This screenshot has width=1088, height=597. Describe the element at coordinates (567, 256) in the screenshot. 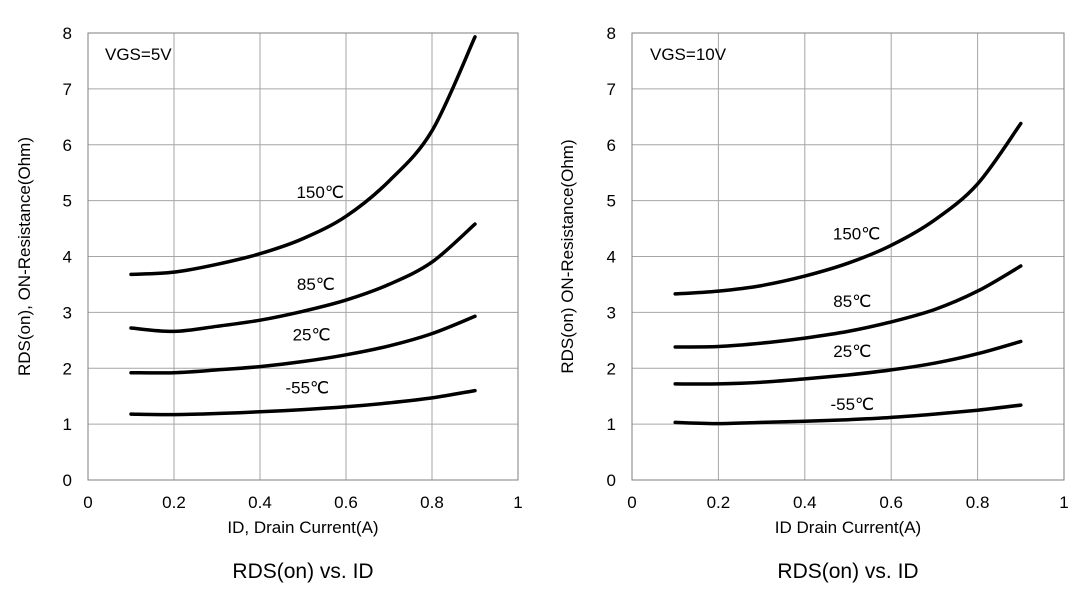

I see `y-axis-label: RDS(on) ON-Resistance(Ohm)` at that location.